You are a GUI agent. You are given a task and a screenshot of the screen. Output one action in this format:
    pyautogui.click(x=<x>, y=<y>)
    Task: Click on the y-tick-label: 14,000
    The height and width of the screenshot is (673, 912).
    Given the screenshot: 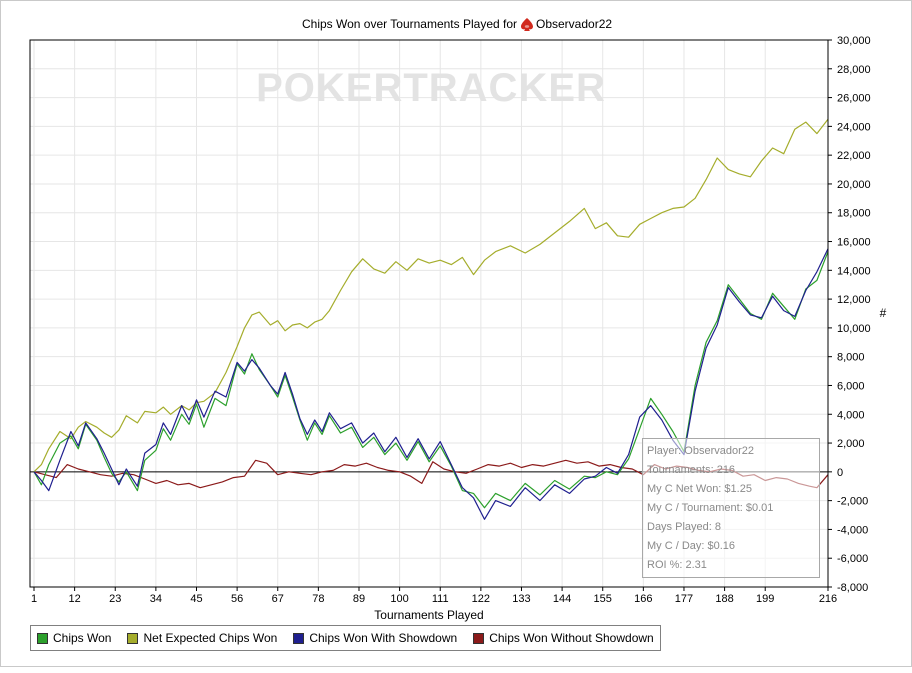 What is the action you would take?
    pyautogui.click(x=854, y=271)
    